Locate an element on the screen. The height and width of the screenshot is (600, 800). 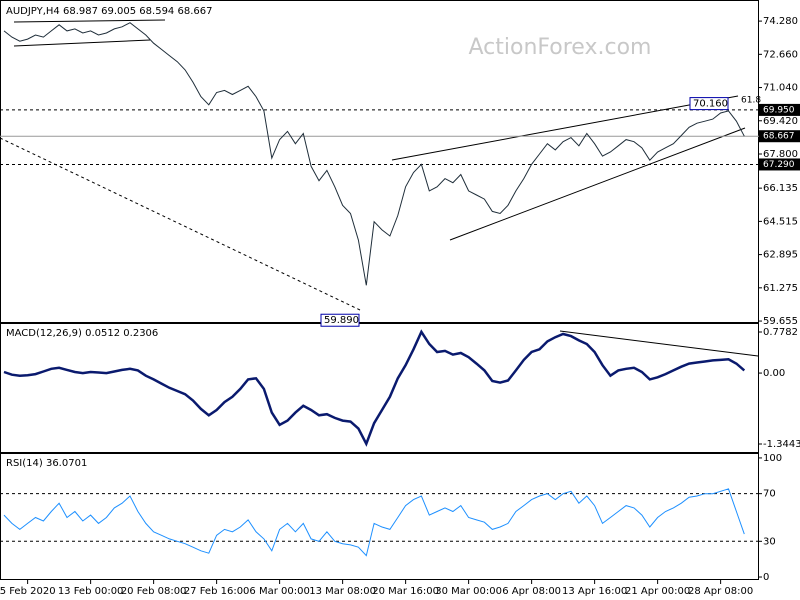
y-tick-label: 62.895 is located at coordinates (780, 255).